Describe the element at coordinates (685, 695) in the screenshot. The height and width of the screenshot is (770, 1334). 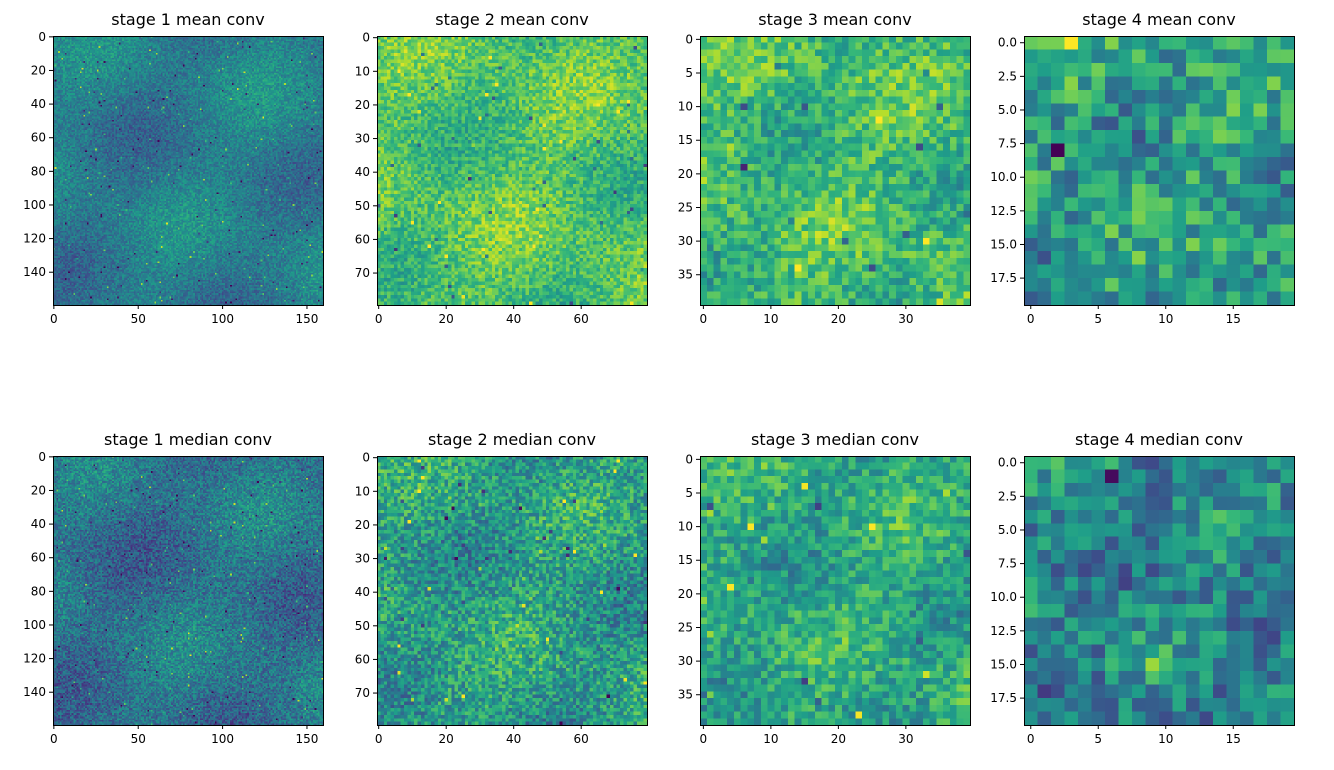
I see `y-tick-label: 35` at that location.